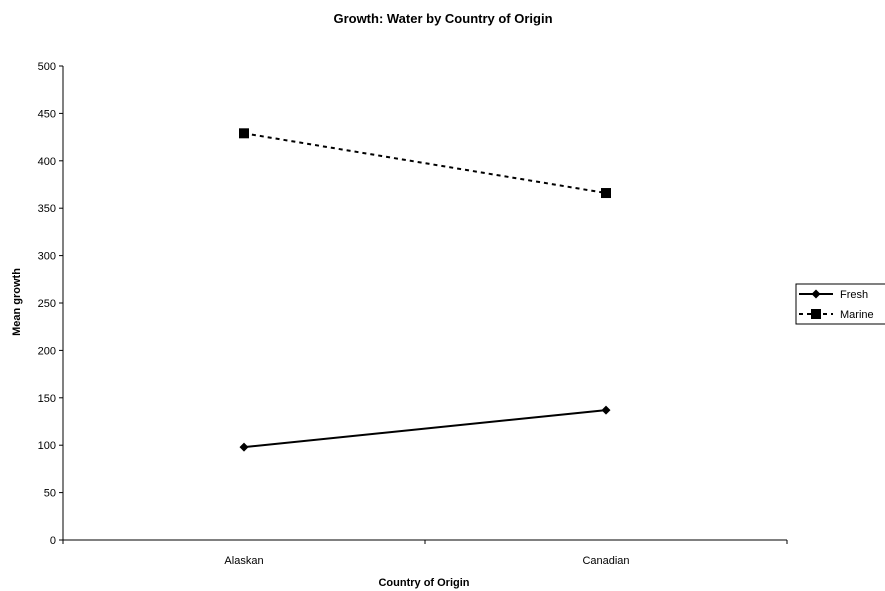 This screenshot has height=591, width=885. I want to click on y-axis-ticks: 0 50 100 150 200 250 300 350 400 450 500, so click(50, 304).